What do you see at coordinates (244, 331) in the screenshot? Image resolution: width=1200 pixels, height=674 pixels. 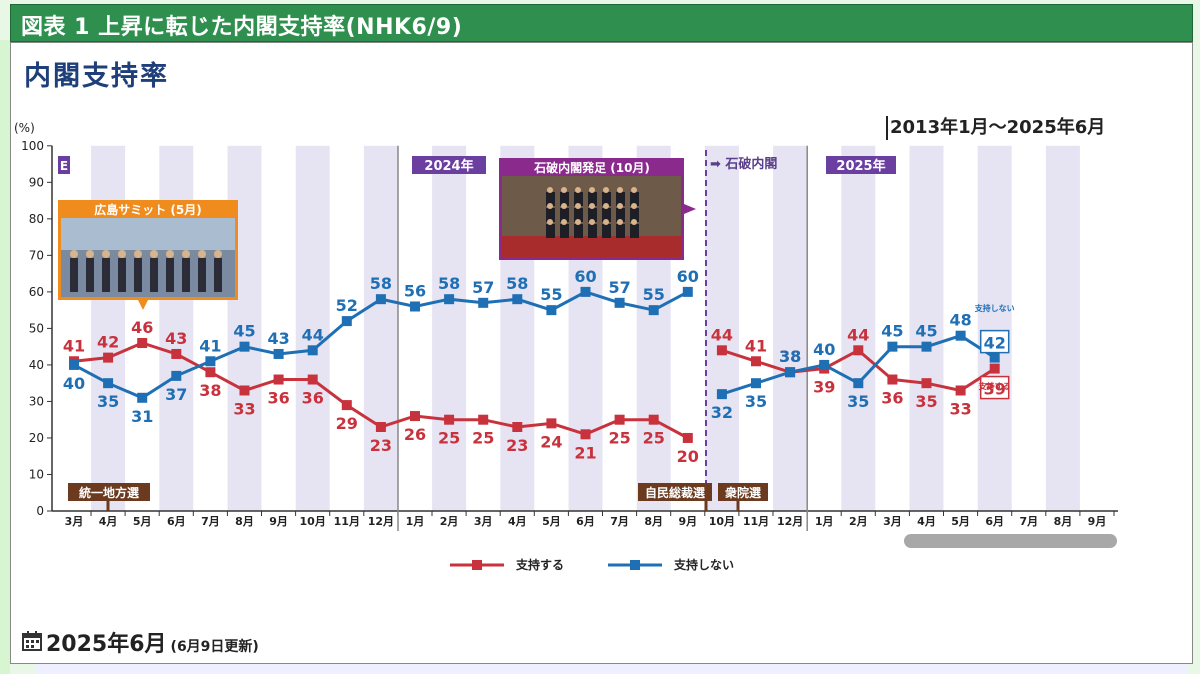 I see `nonsupport-data-label: 45` at bounding box center [244, 331].